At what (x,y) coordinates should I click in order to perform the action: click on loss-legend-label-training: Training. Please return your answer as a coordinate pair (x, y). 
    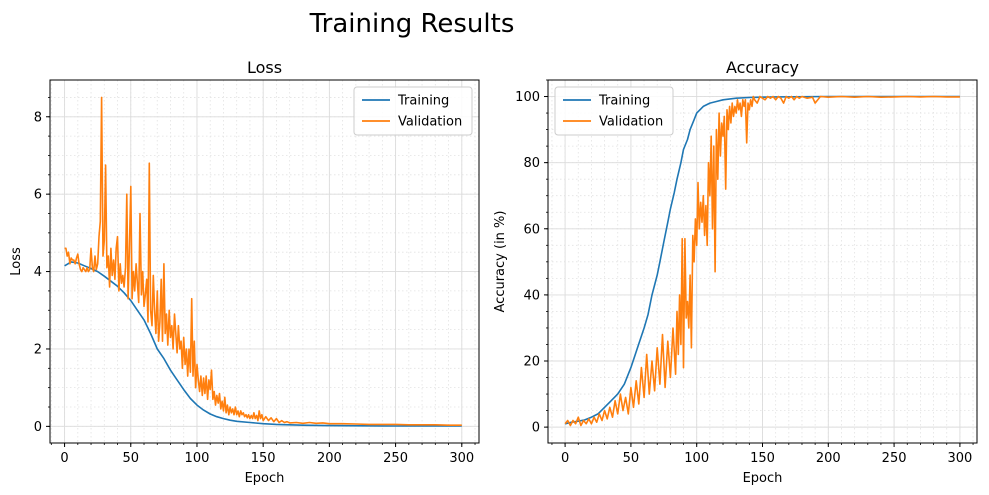
    Looking at the image, I should click on (423, 101).